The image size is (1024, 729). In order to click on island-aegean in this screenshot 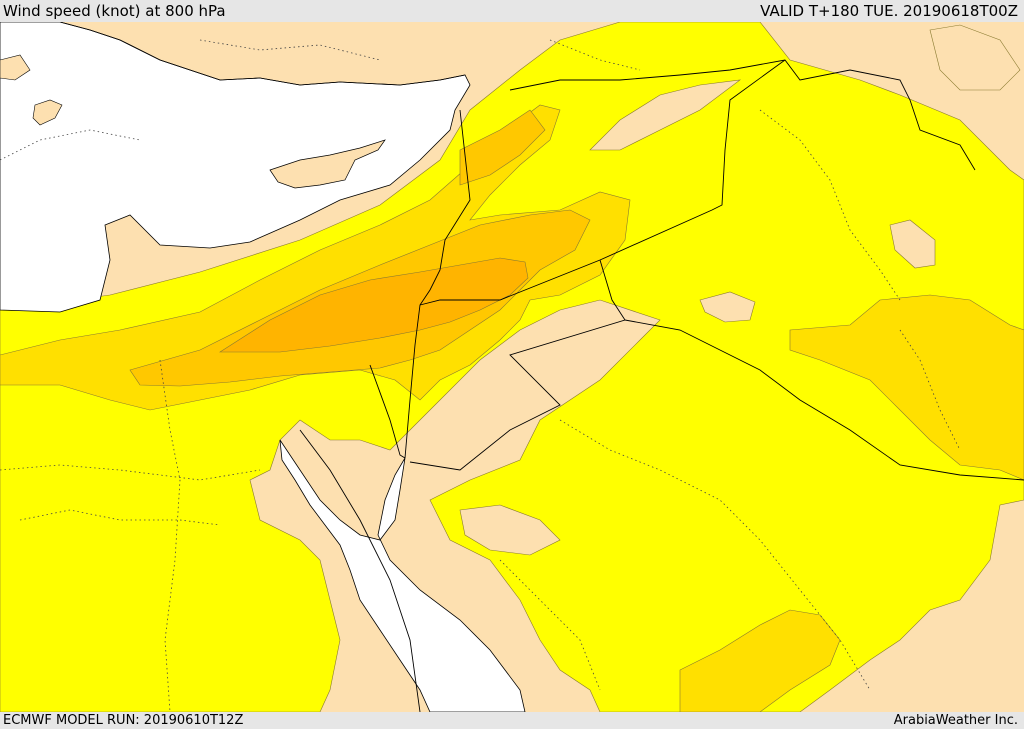, I will do `click(47, 112)`.